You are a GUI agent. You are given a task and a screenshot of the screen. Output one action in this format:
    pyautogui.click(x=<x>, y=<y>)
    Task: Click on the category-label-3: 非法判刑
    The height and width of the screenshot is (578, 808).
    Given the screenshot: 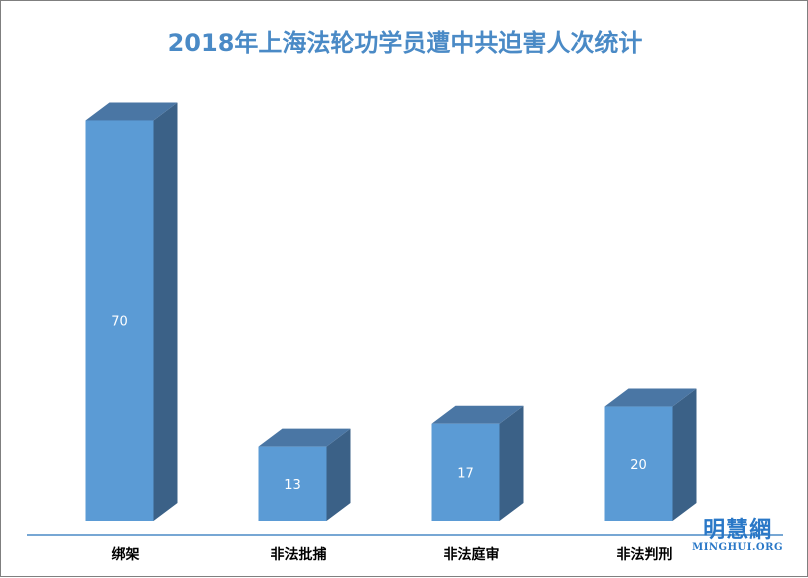 What is the action you would take?
    pyautogui.click(x=645, y=554)
    